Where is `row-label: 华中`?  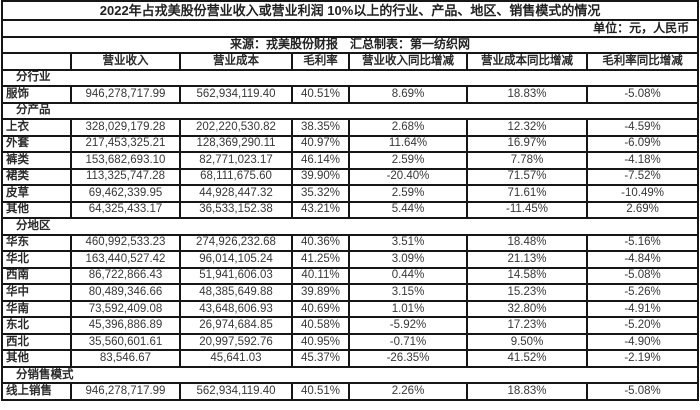 row-label: 华中 is located at coordinates (36, 292).